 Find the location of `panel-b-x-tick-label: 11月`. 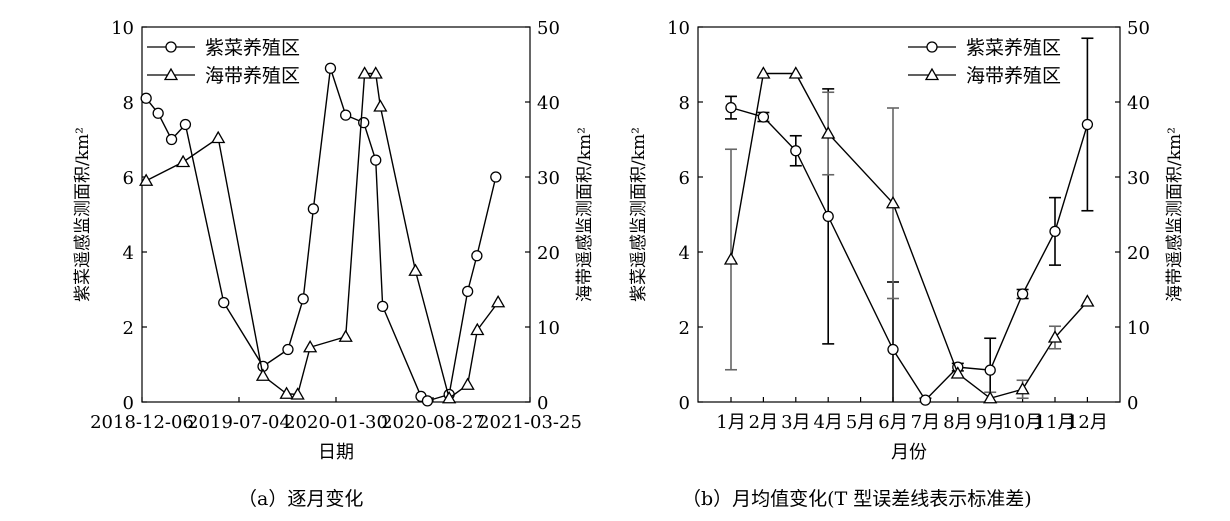

panel-b-x-tick-label: 11月 is located at coordinates (1055, 422).